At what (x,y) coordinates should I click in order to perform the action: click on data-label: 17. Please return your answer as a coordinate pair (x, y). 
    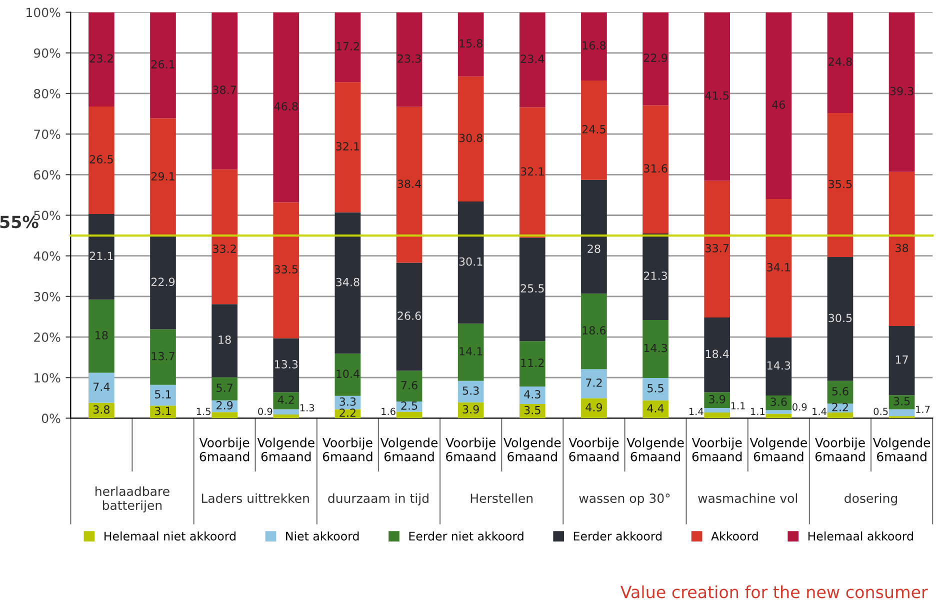
    Looking at the image, I should click on (902, 360).